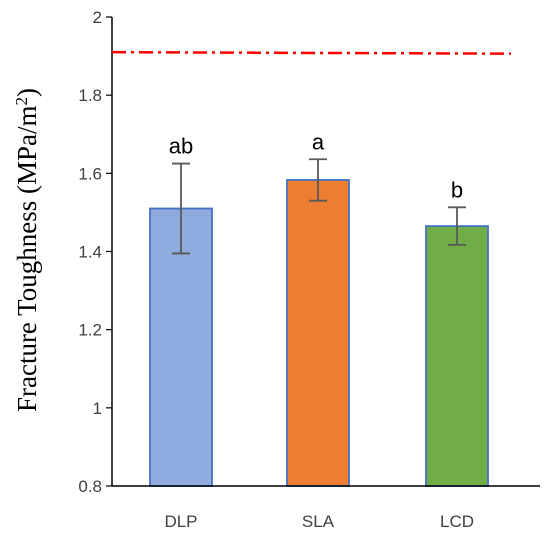 This screenshot has width=550, height=534. I want to click on y-axis-title-main: Fracture Toughness (MPa/m, so click(27, 258).